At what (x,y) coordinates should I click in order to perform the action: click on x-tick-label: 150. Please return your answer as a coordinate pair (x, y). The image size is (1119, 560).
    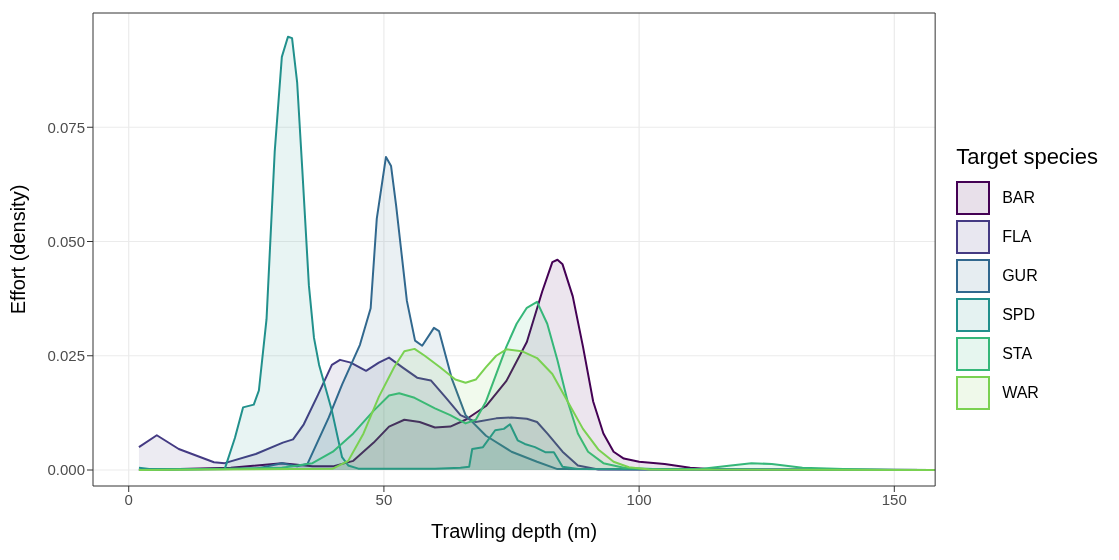
    Looking at the image, I should click on (894, 499).